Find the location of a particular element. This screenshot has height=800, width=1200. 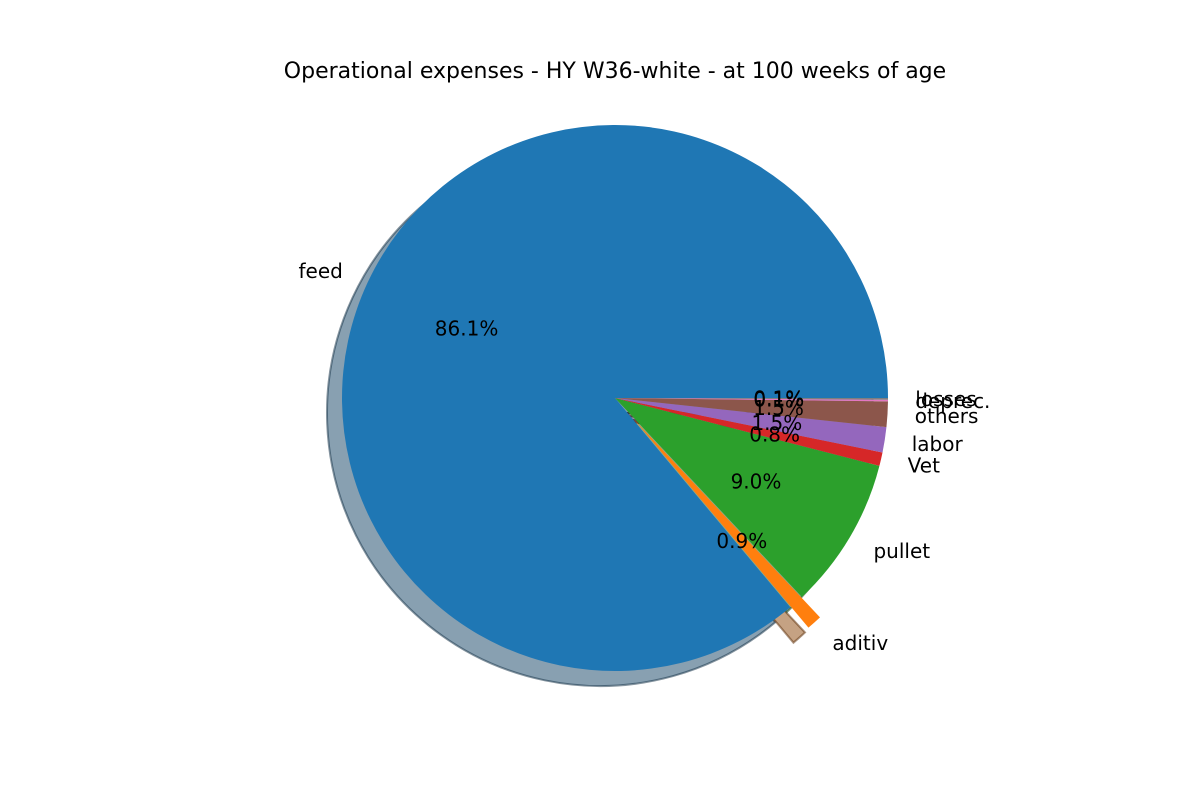

pie-label-labor: labor is located at coordinates (938, 444).